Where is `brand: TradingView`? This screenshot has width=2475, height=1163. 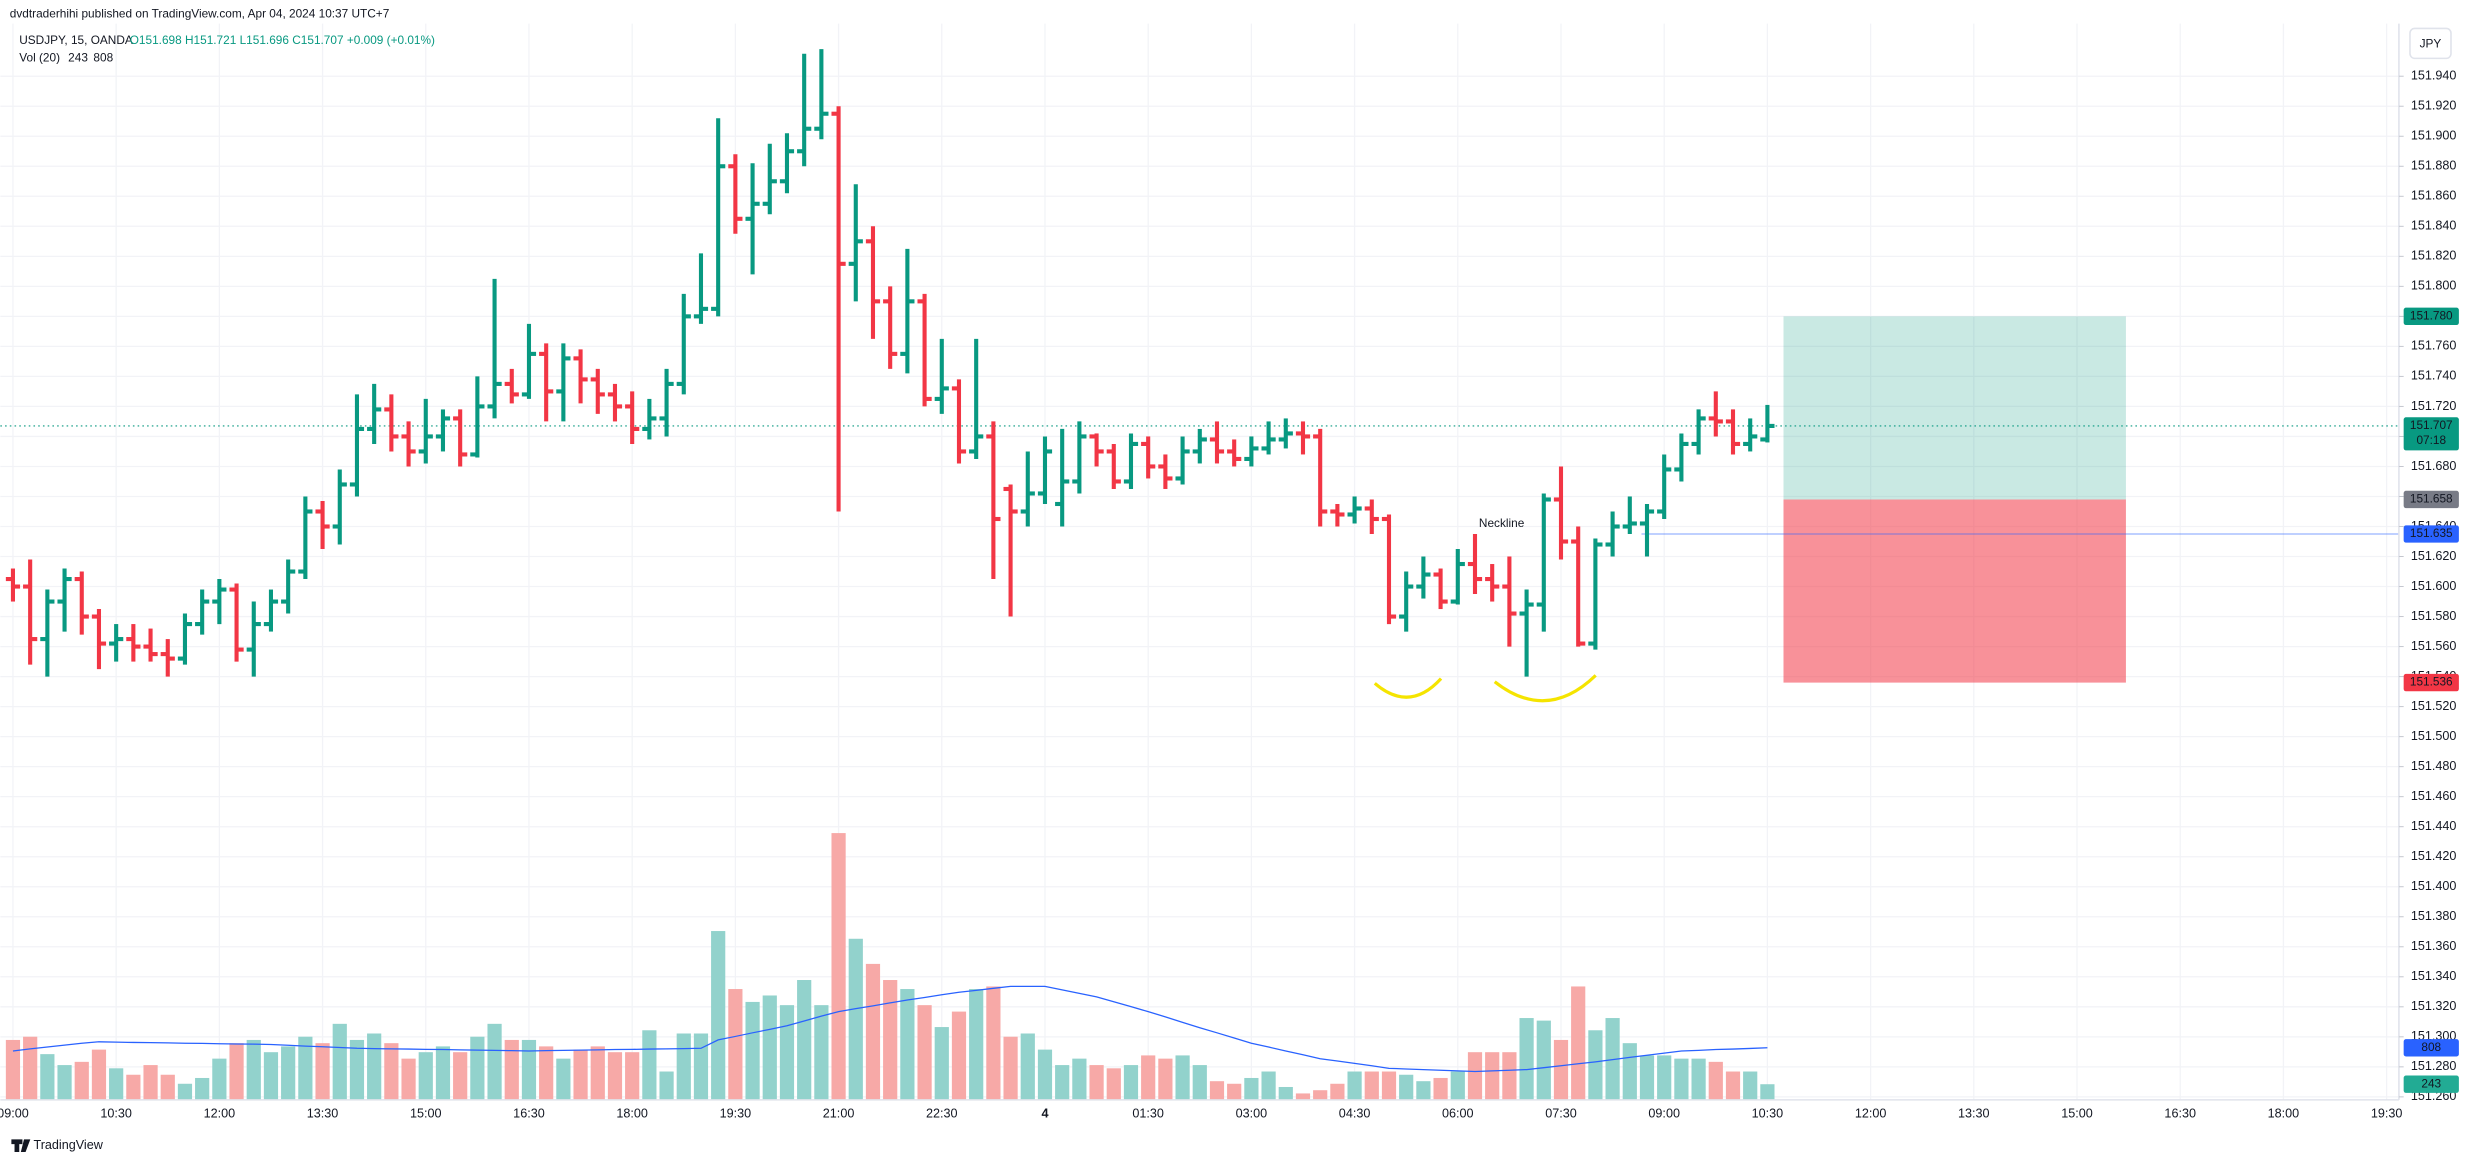
brand: TradingView is located at coordinates (68, 1145).